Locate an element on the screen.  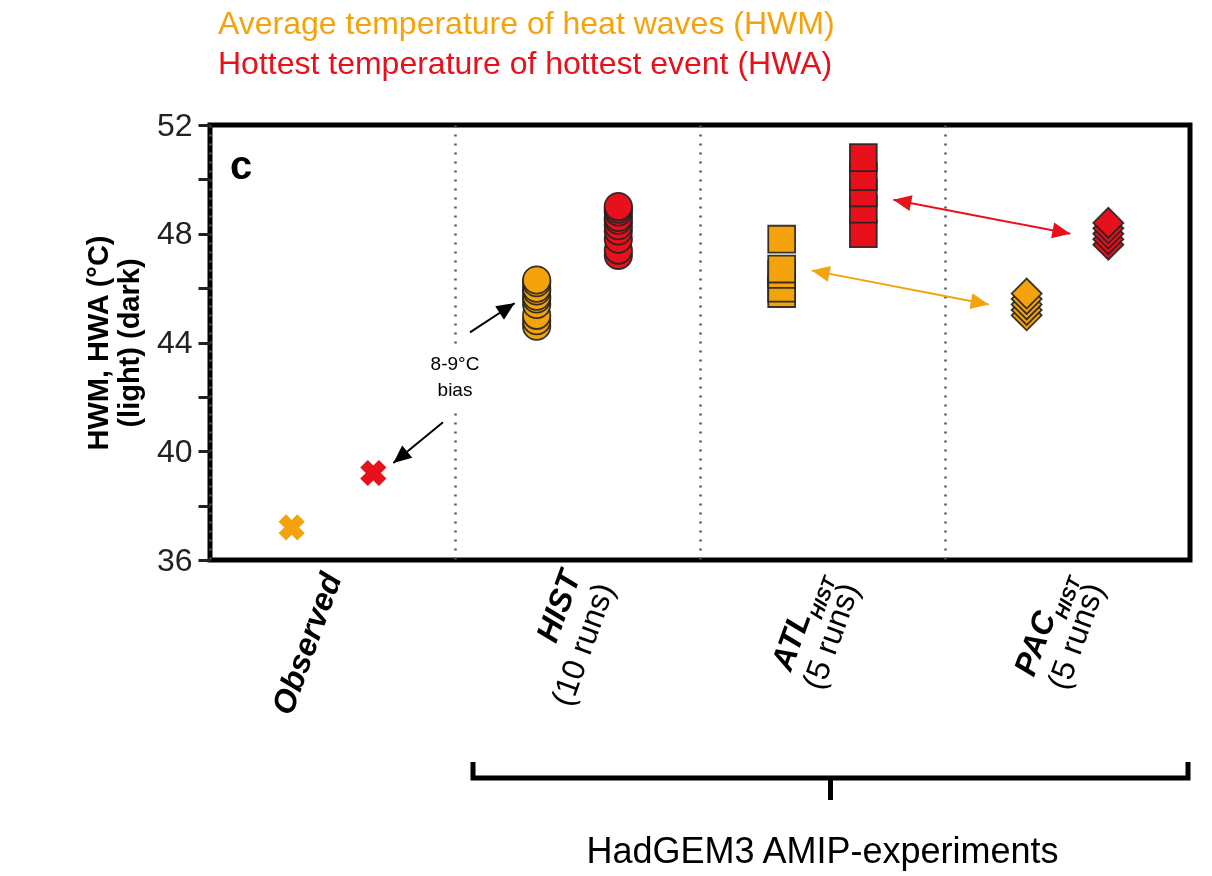
y-axis-title: HWM, HWA (°C) (light) (dark) is located at coordinates (113, 343).